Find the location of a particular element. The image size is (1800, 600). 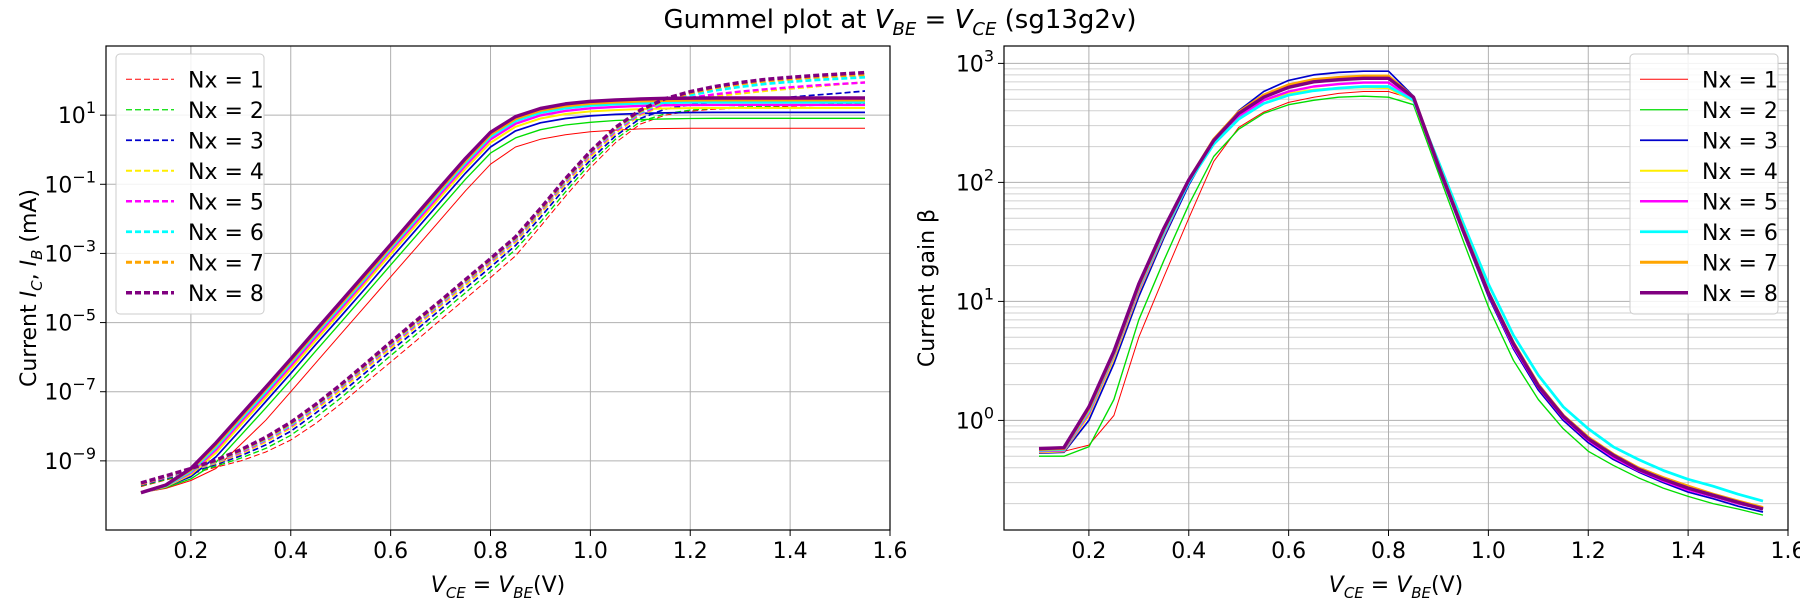

y-axis-label: Current IC​, IB​ (mA) is located at coordinates (31, 288).